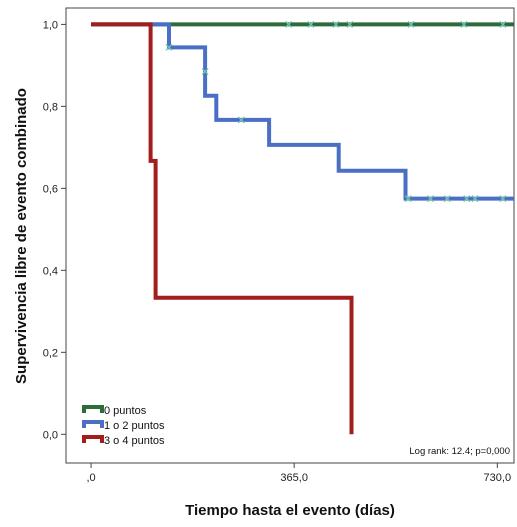  I want to click on y-axis-ticks: 0,0 0,2 0,4 0,6 0,8 1,0, so click(54, 230).